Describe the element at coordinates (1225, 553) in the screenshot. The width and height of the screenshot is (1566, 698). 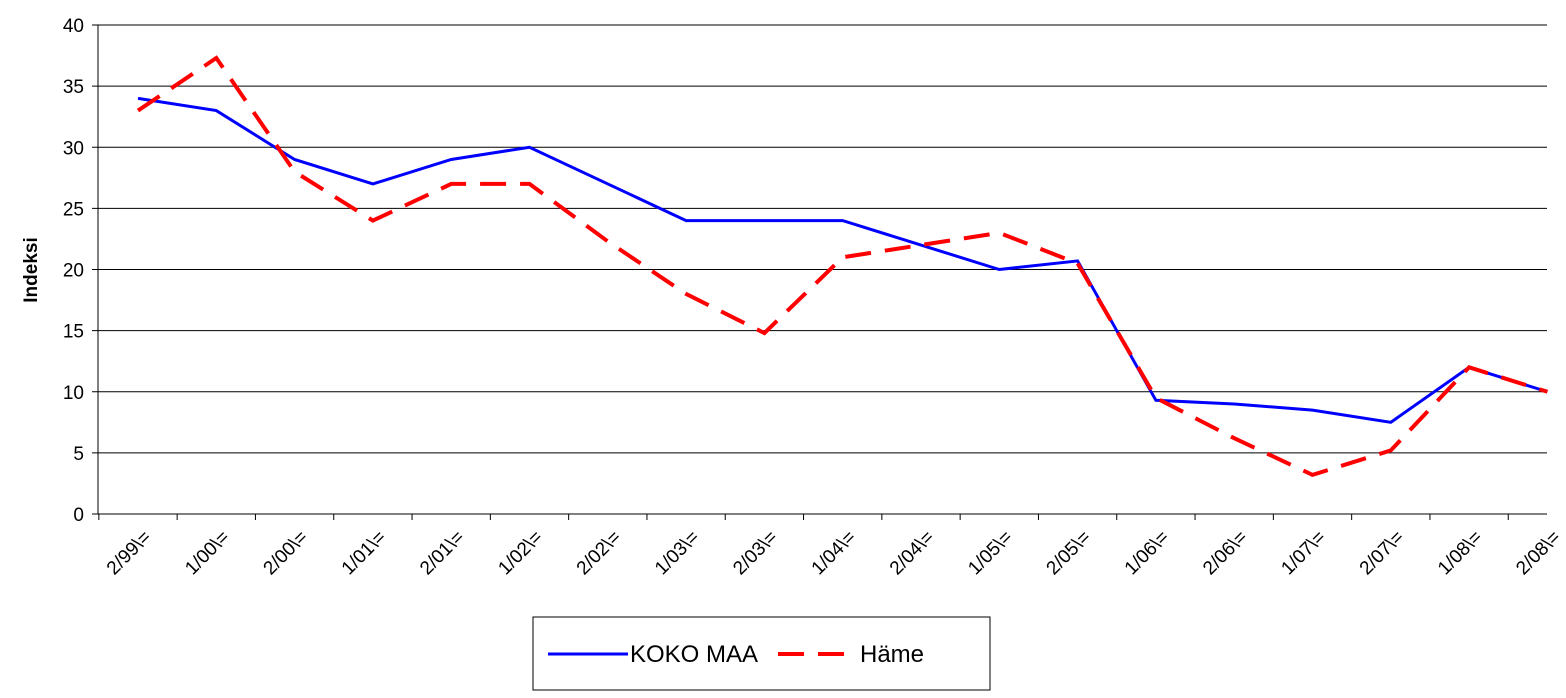
I see `x-tick-label: 2/06\=` at that location.